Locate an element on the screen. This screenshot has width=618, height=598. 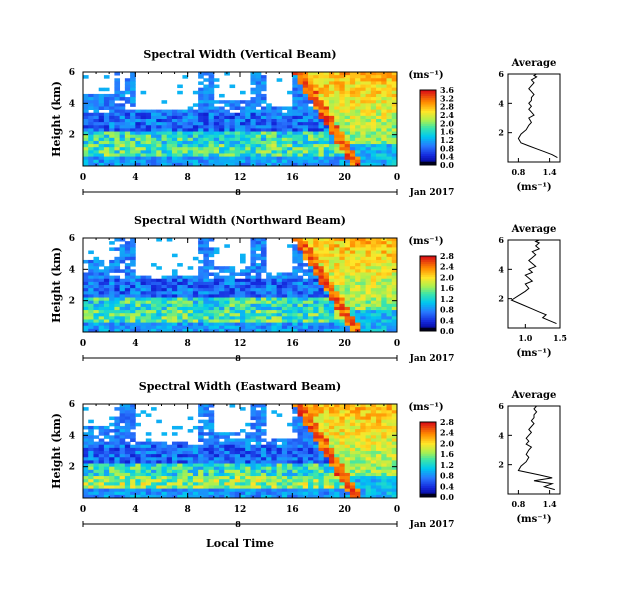
x-tick-label: 12 is located at coordinates (240, 510).